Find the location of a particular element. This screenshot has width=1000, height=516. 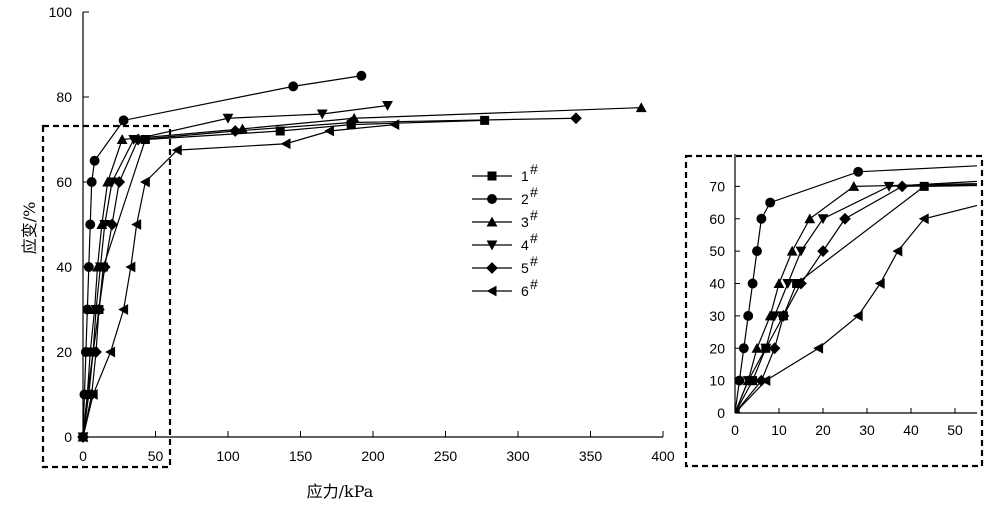

inset-y-tick-label: 0 is located at coordinates (721, 413).